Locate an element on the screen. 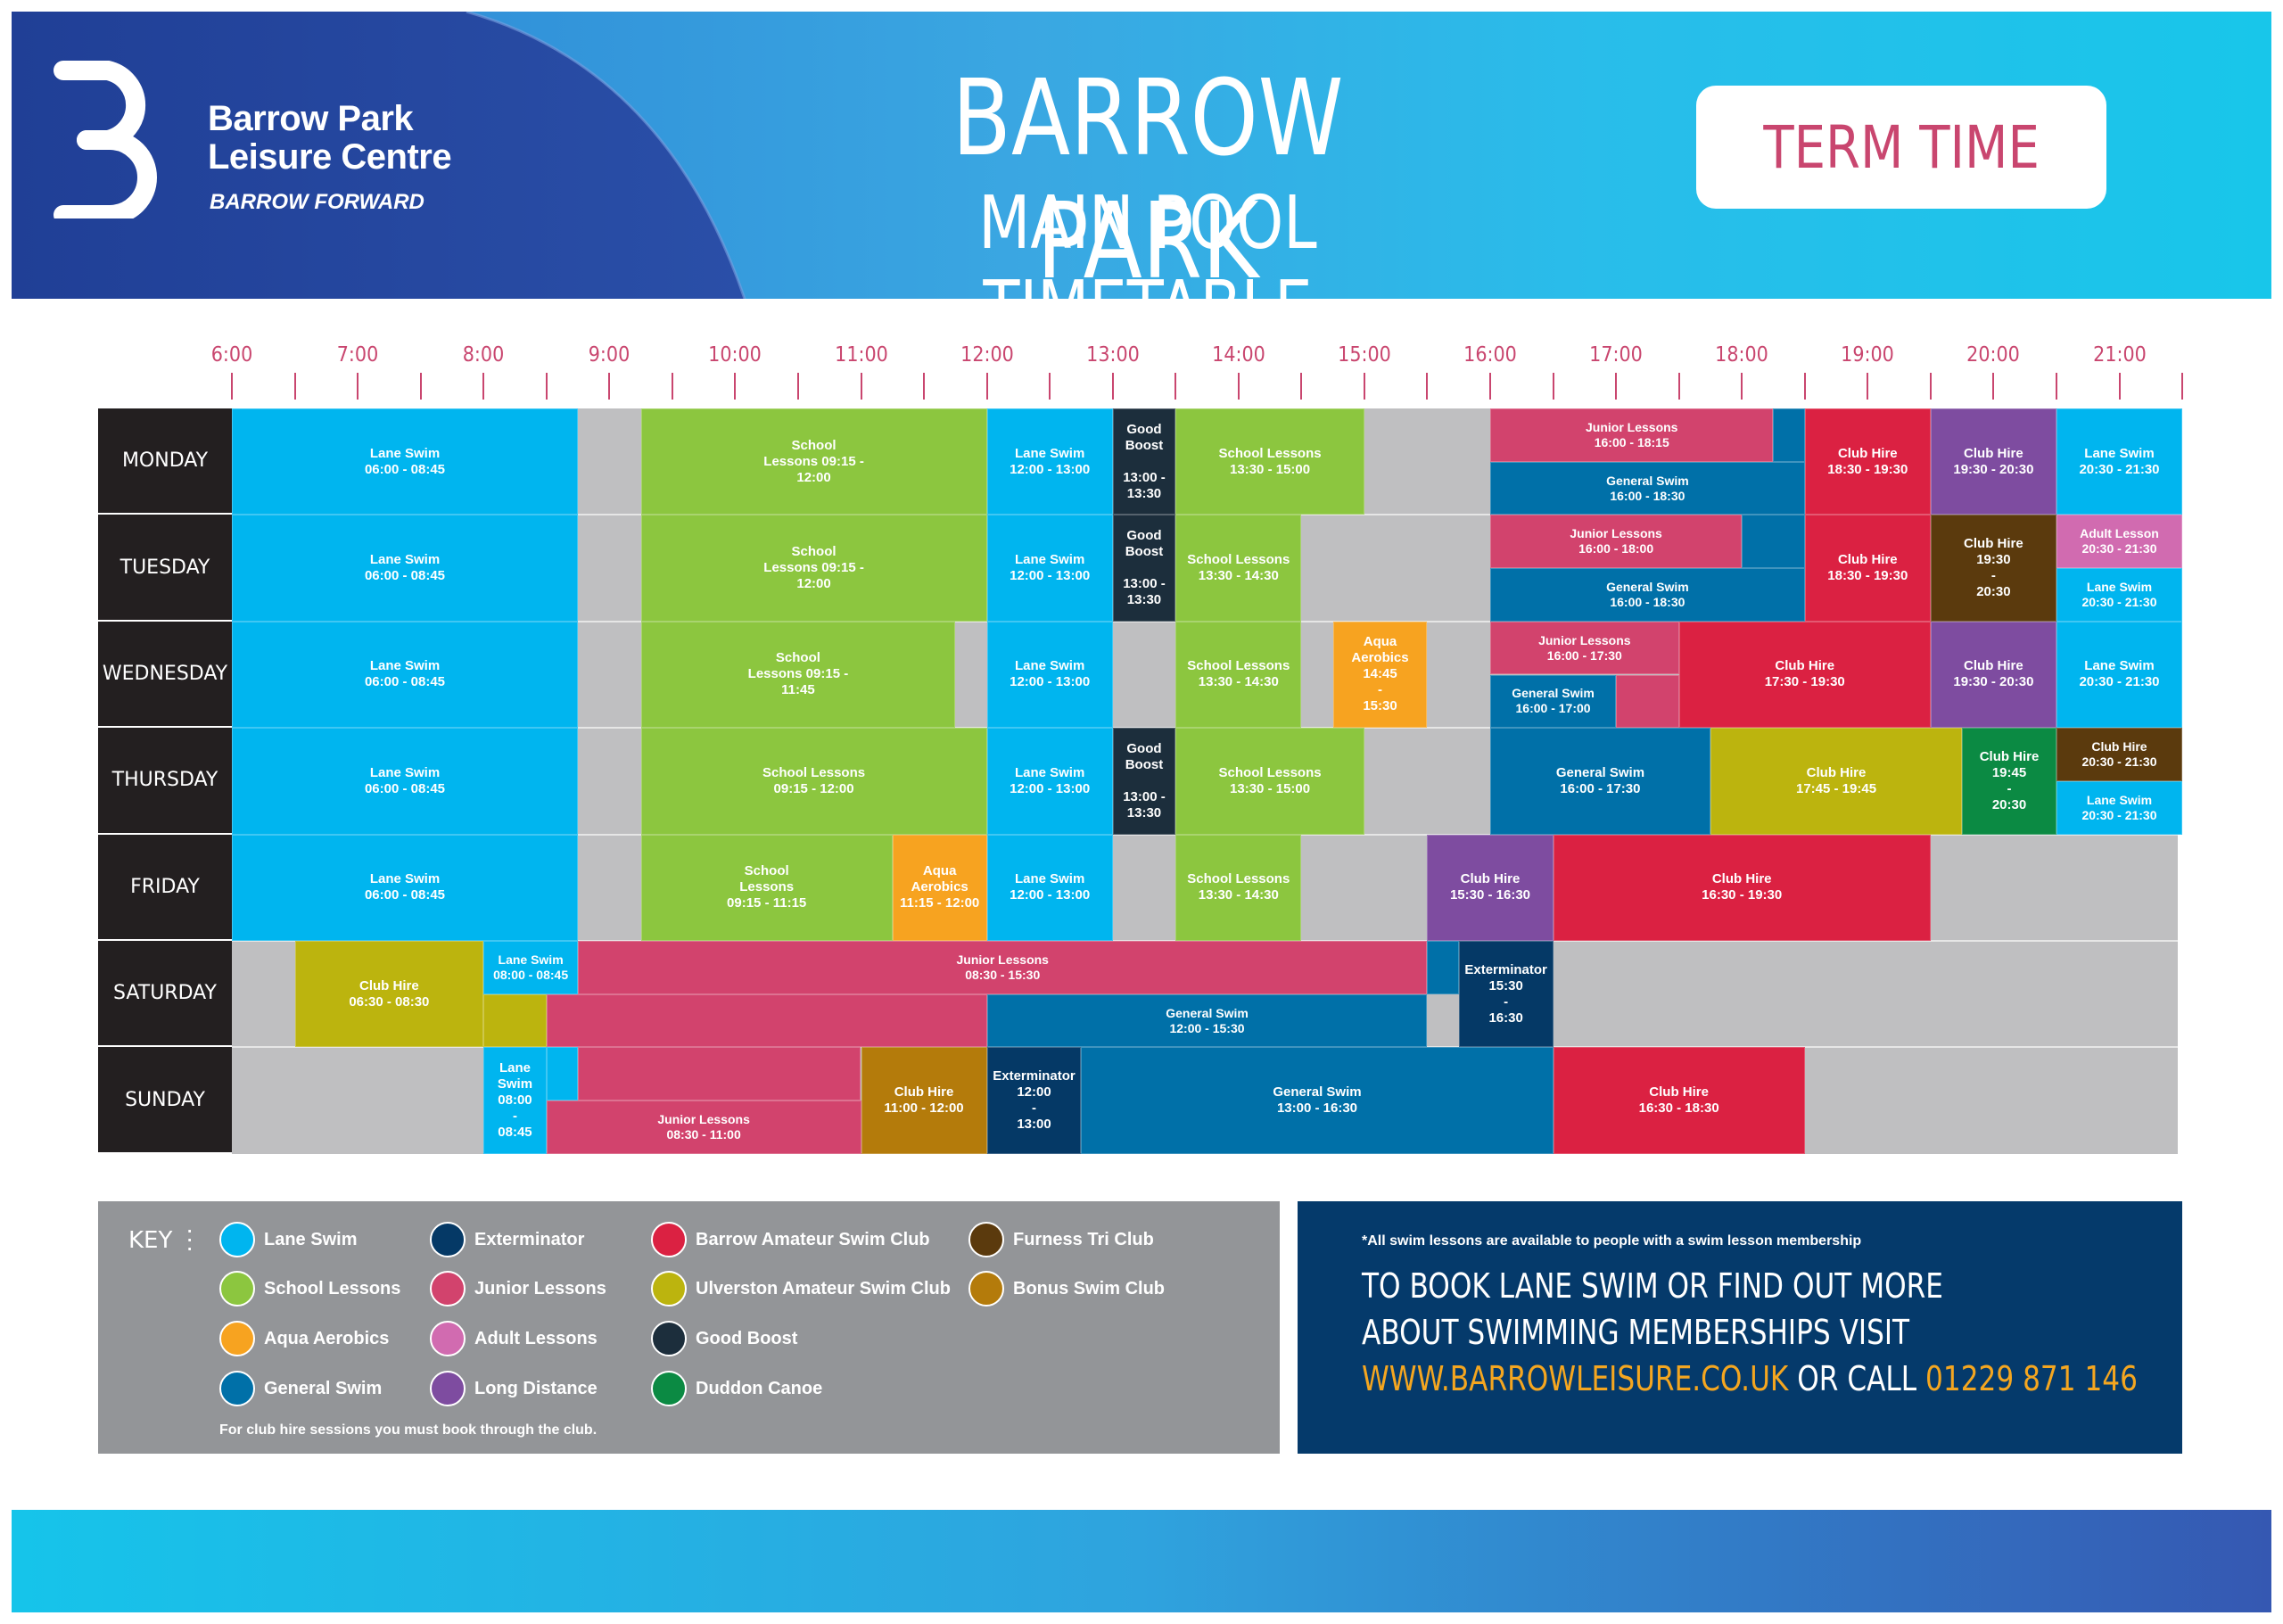  key-item: General Swim is located at coordinates (300, 1388).